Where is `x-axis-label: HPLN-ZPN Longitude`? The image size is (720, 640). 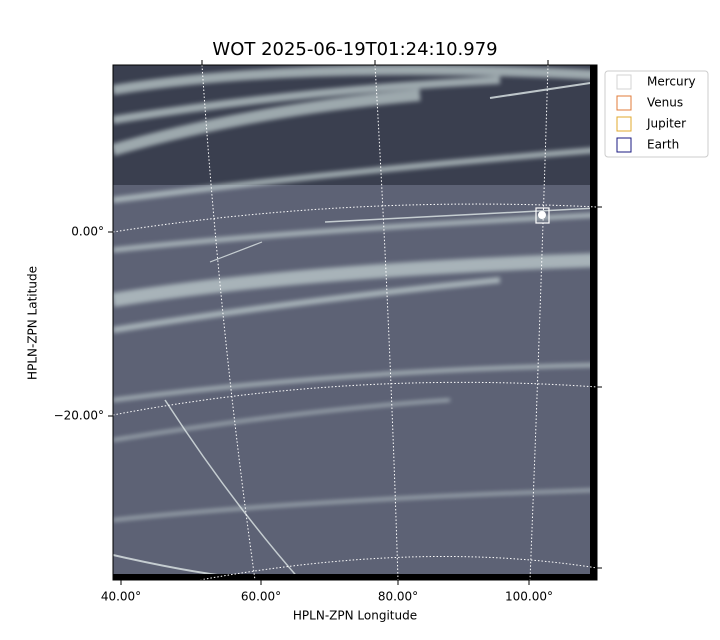 x-axis-label: HPLN-ZPN Longitude is located at coordinates (355, 616).